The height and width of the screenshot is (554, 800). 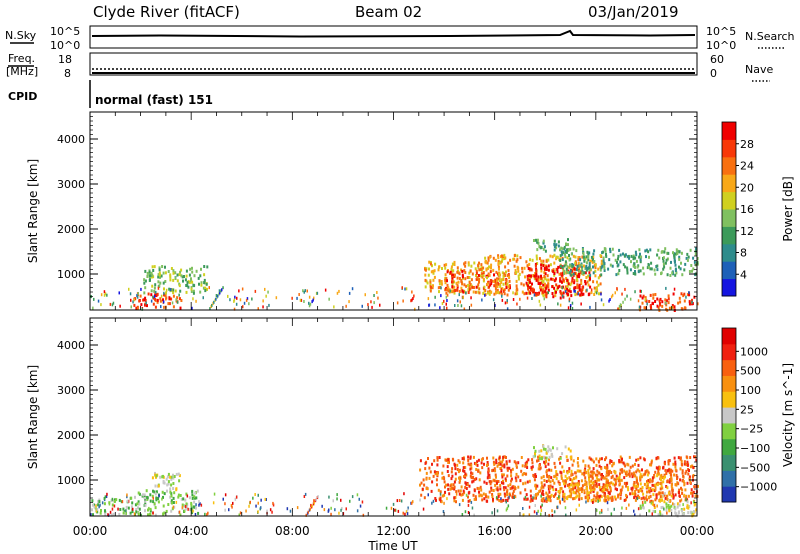 I want to click on colorbar-tick-label: 20, so click(x=747, y=187).